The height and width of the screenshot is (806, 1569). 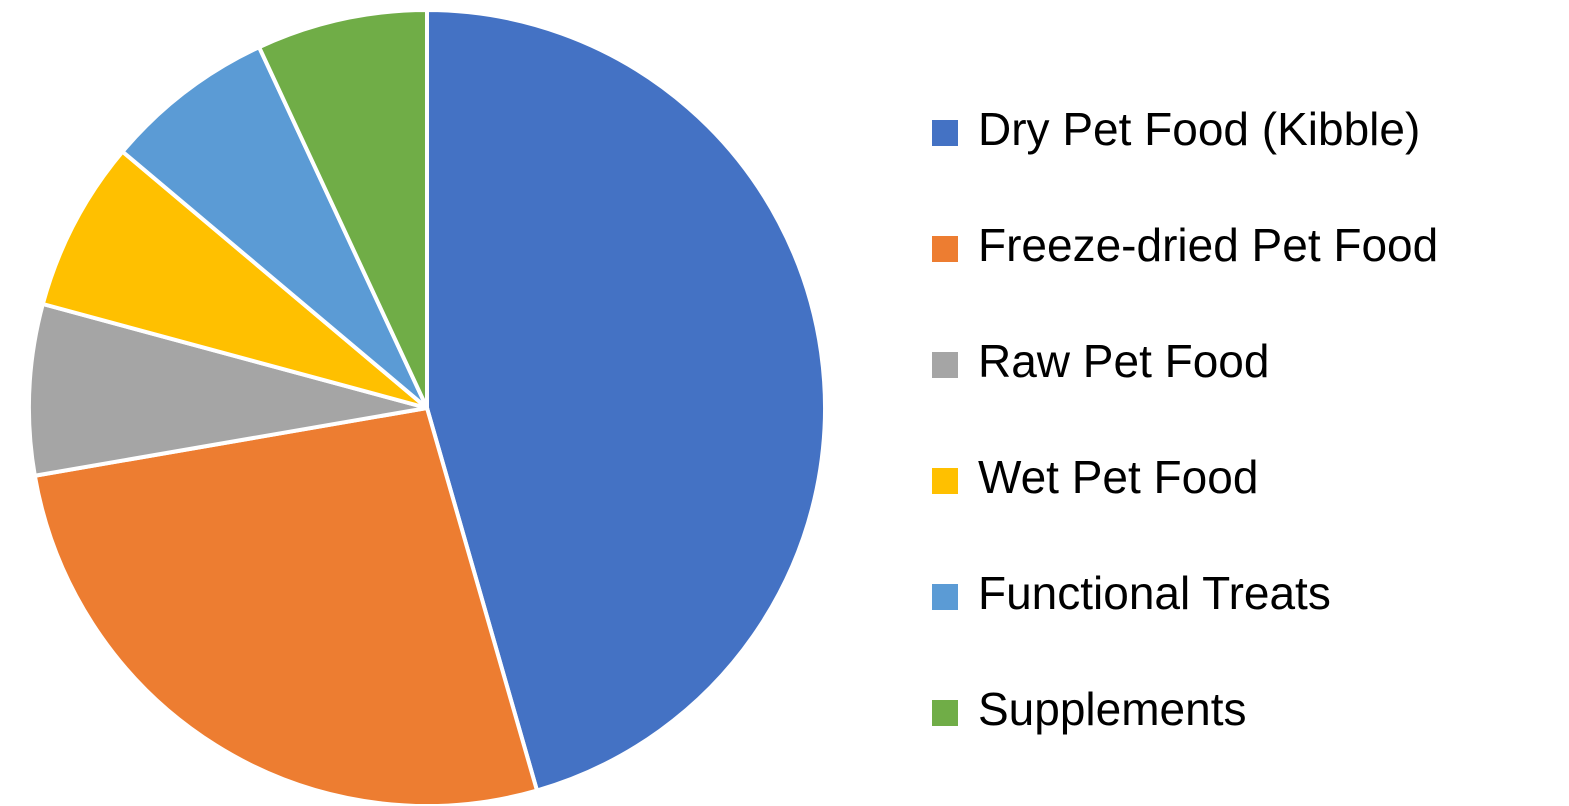 I want to click on legend-label: Dry Pet Food (Kibble), so click(x=1199, y=129).